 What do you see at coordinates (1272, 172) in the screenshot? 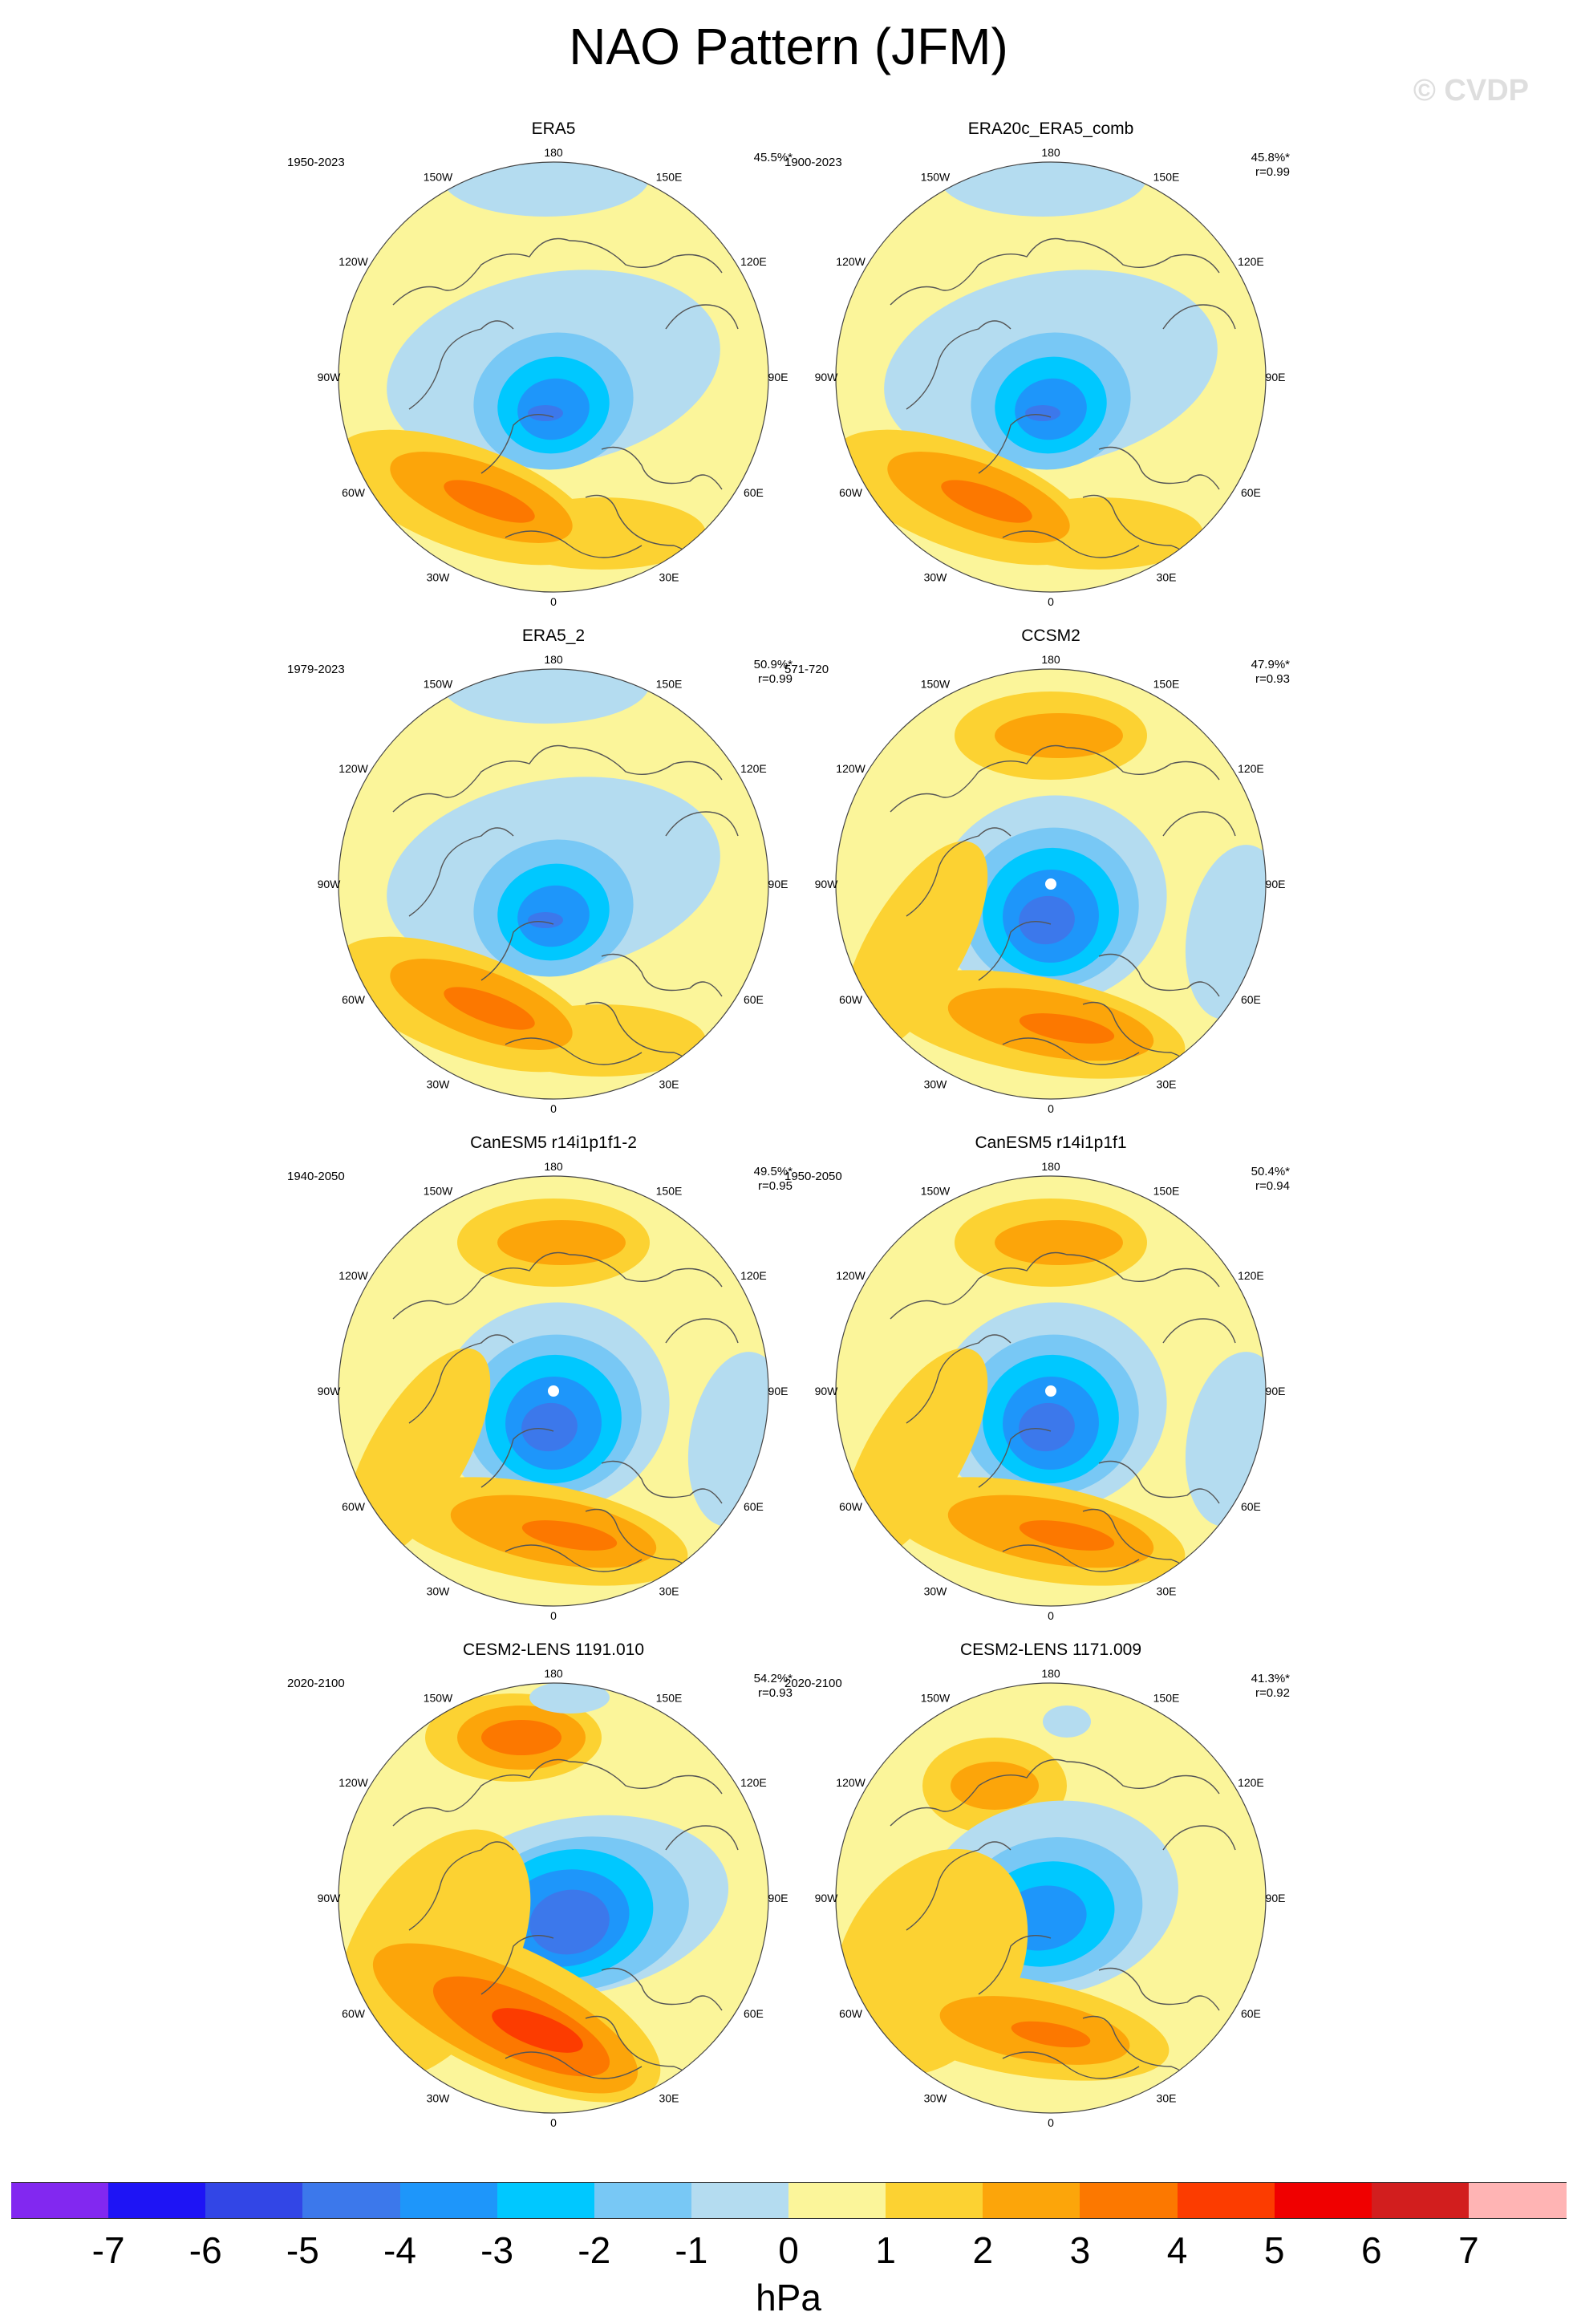
I see `pattern-correlation: r=0.99` at bounding box center [1272, 172].